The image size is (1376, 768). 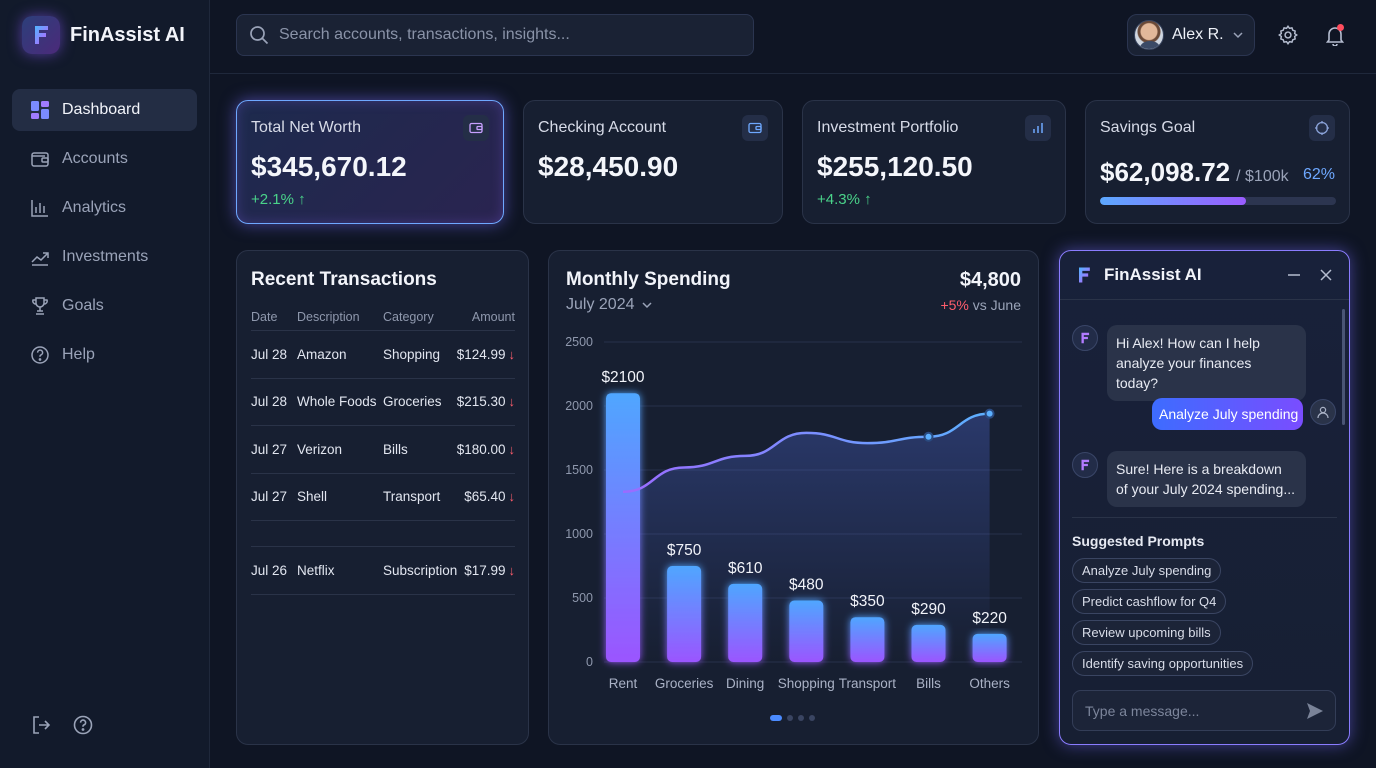 What do you see at coordinates (928, 436) in the screenshot?
I see `trend-point` at bounding box center [928, 436].